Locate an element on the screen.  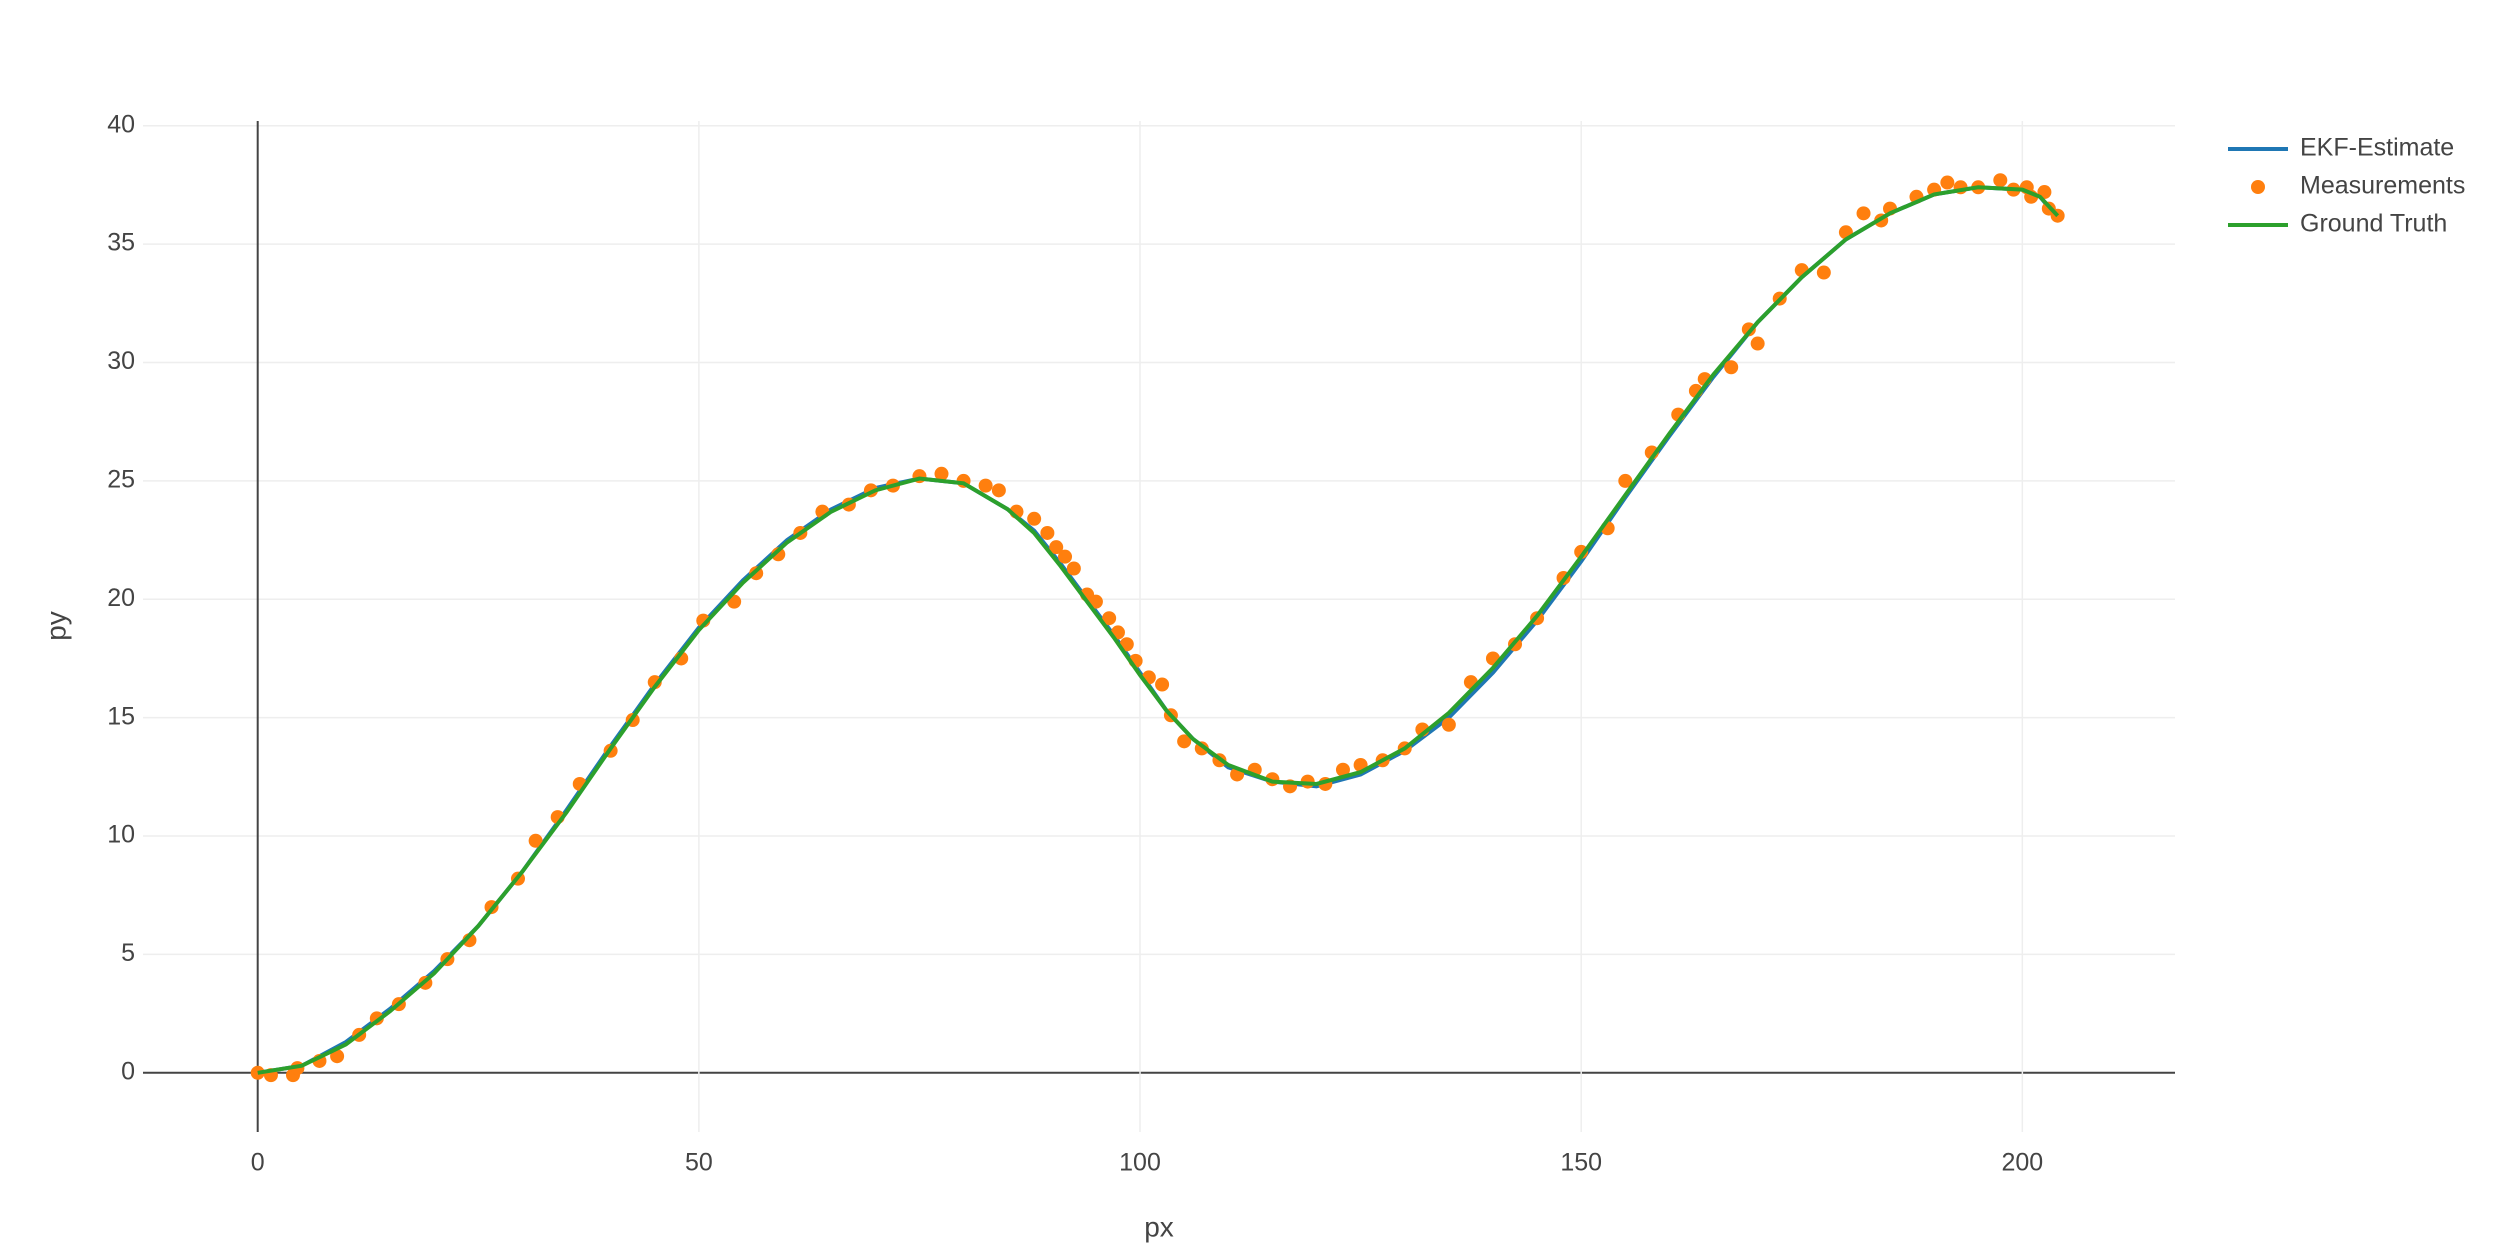
y-tick-label: 20 is located at coordinates (121, 598).